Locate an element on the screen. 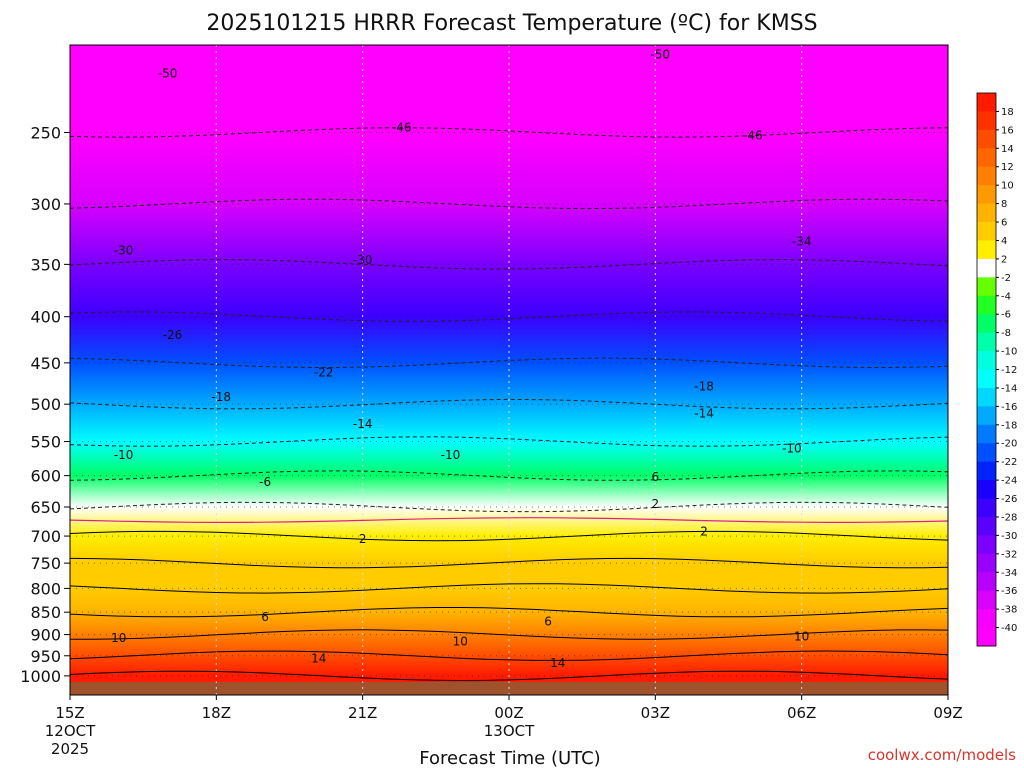 This screenshot has width=1024, height=768. freezing-line is located at coordinates (509, 520).